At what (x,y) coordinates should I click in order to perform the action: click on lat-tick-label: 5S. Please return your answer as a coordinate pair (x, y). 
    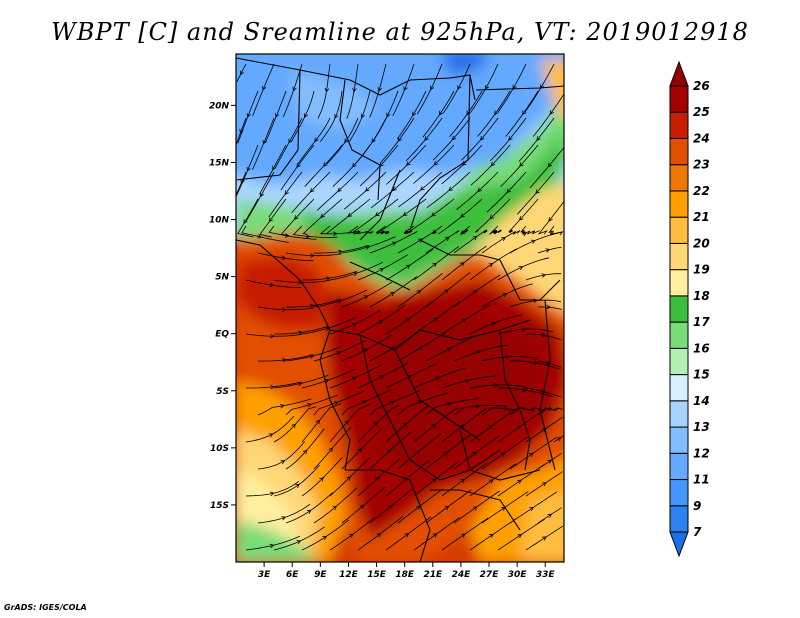
    Looking at the image, I should click on (222, 392).